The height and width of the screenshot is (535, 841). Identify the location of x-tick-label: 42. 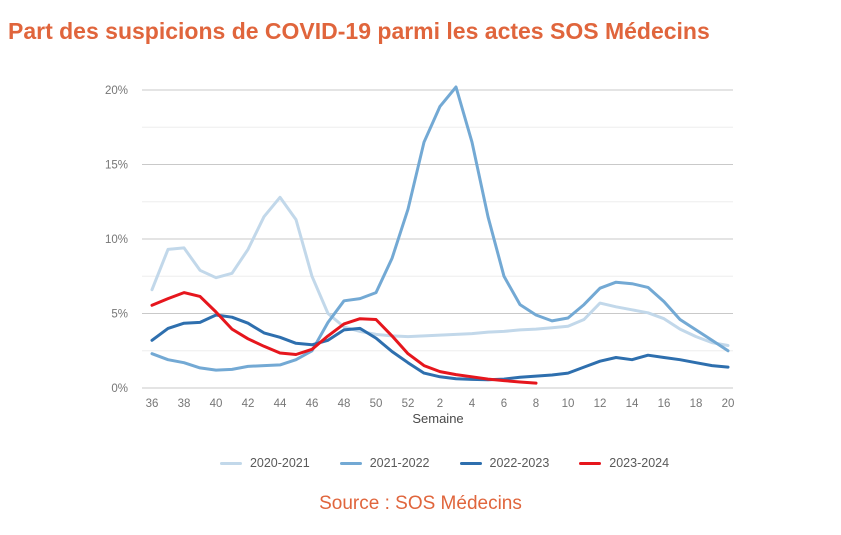
(248, 404).